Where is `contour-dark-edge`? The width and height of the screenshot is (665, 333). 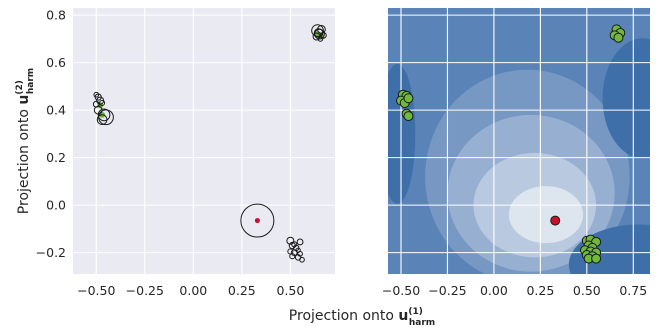 contour-dark-edge is located at coordinates (626, 98).